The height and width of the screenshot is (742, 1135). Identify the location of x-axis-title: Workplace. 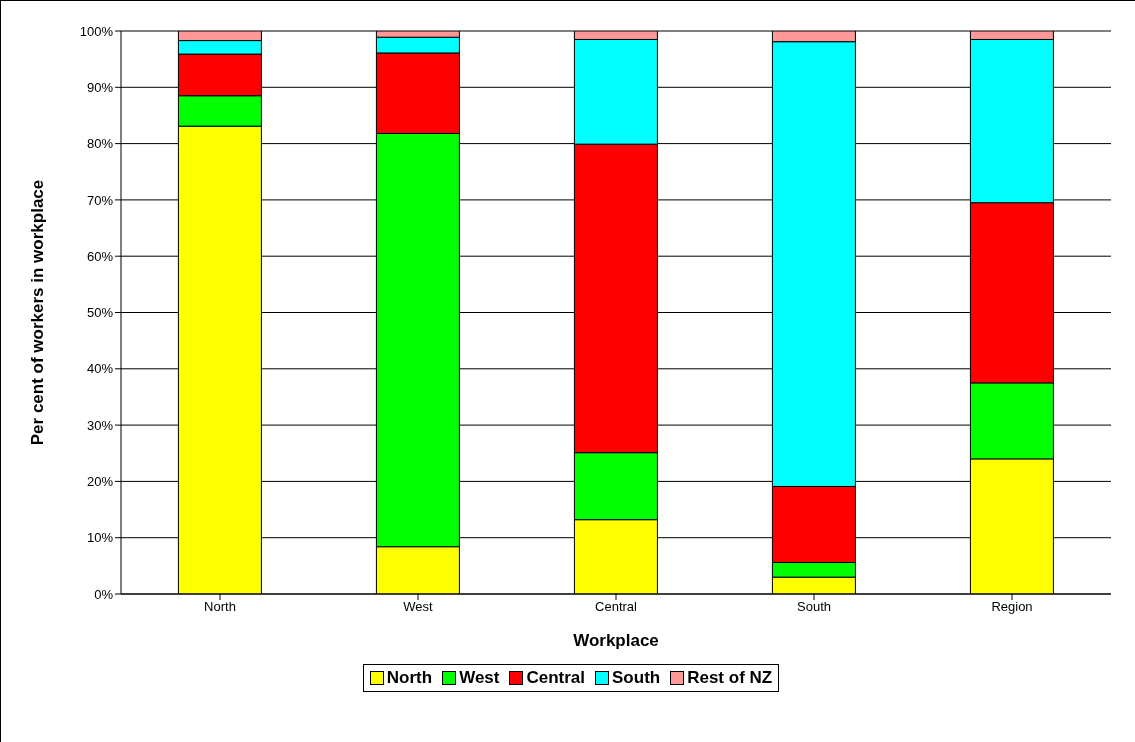
(616, 640).